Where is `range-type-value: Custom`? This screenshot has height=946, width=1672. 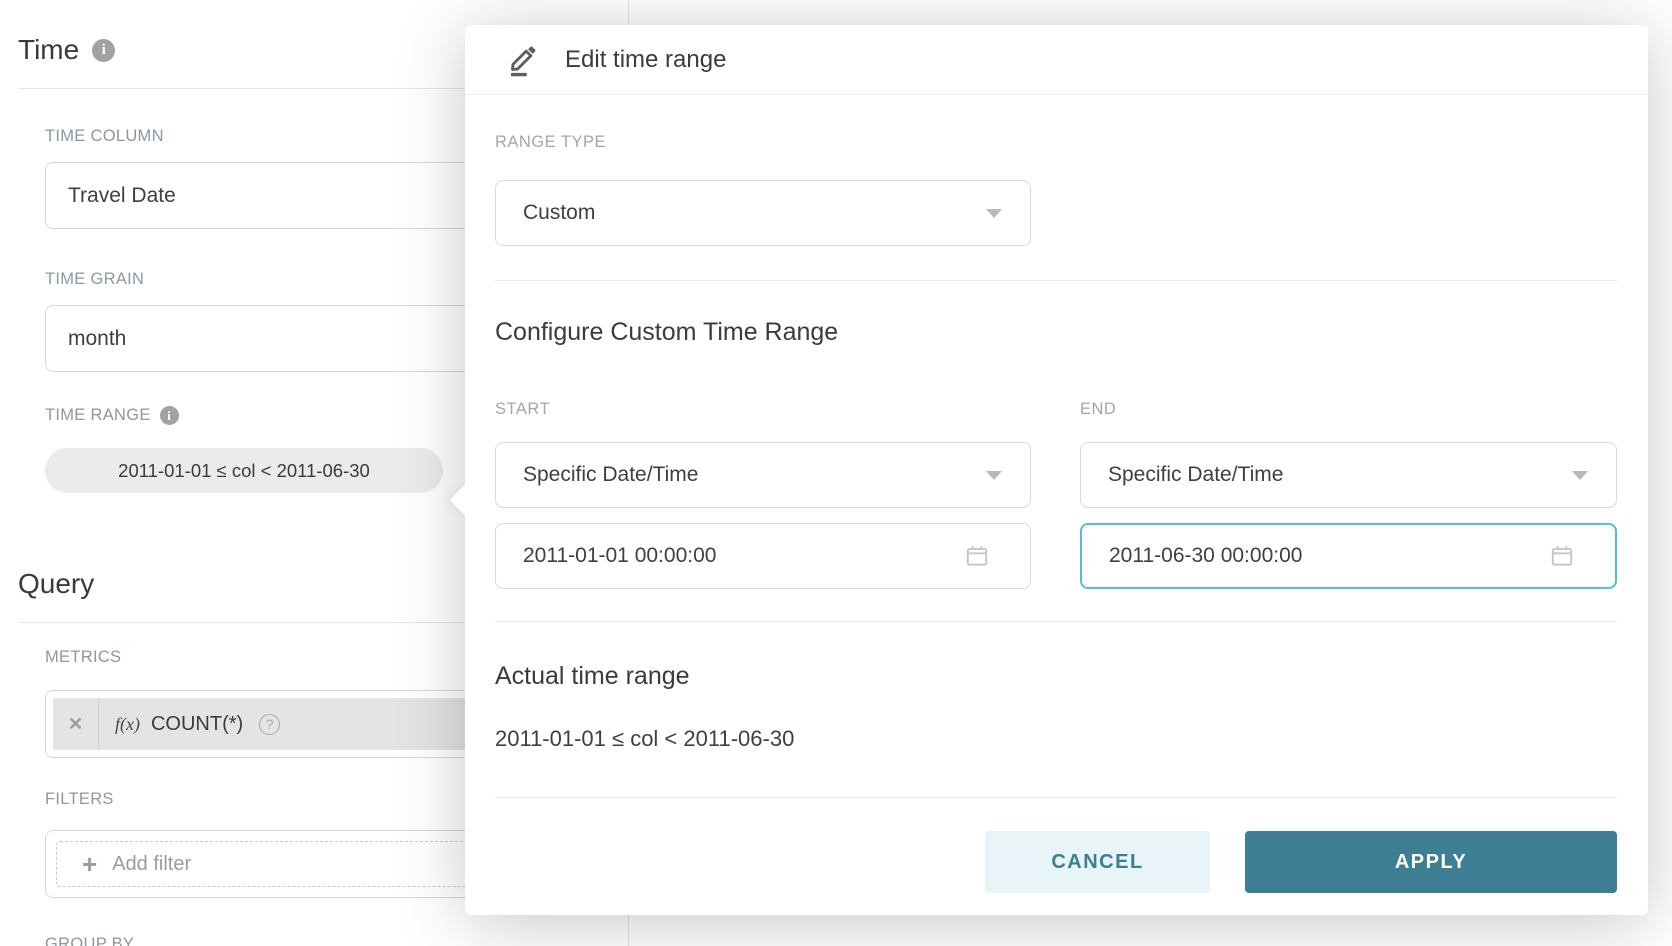 range-type-value: Custom is located at coordinates (559, 212).